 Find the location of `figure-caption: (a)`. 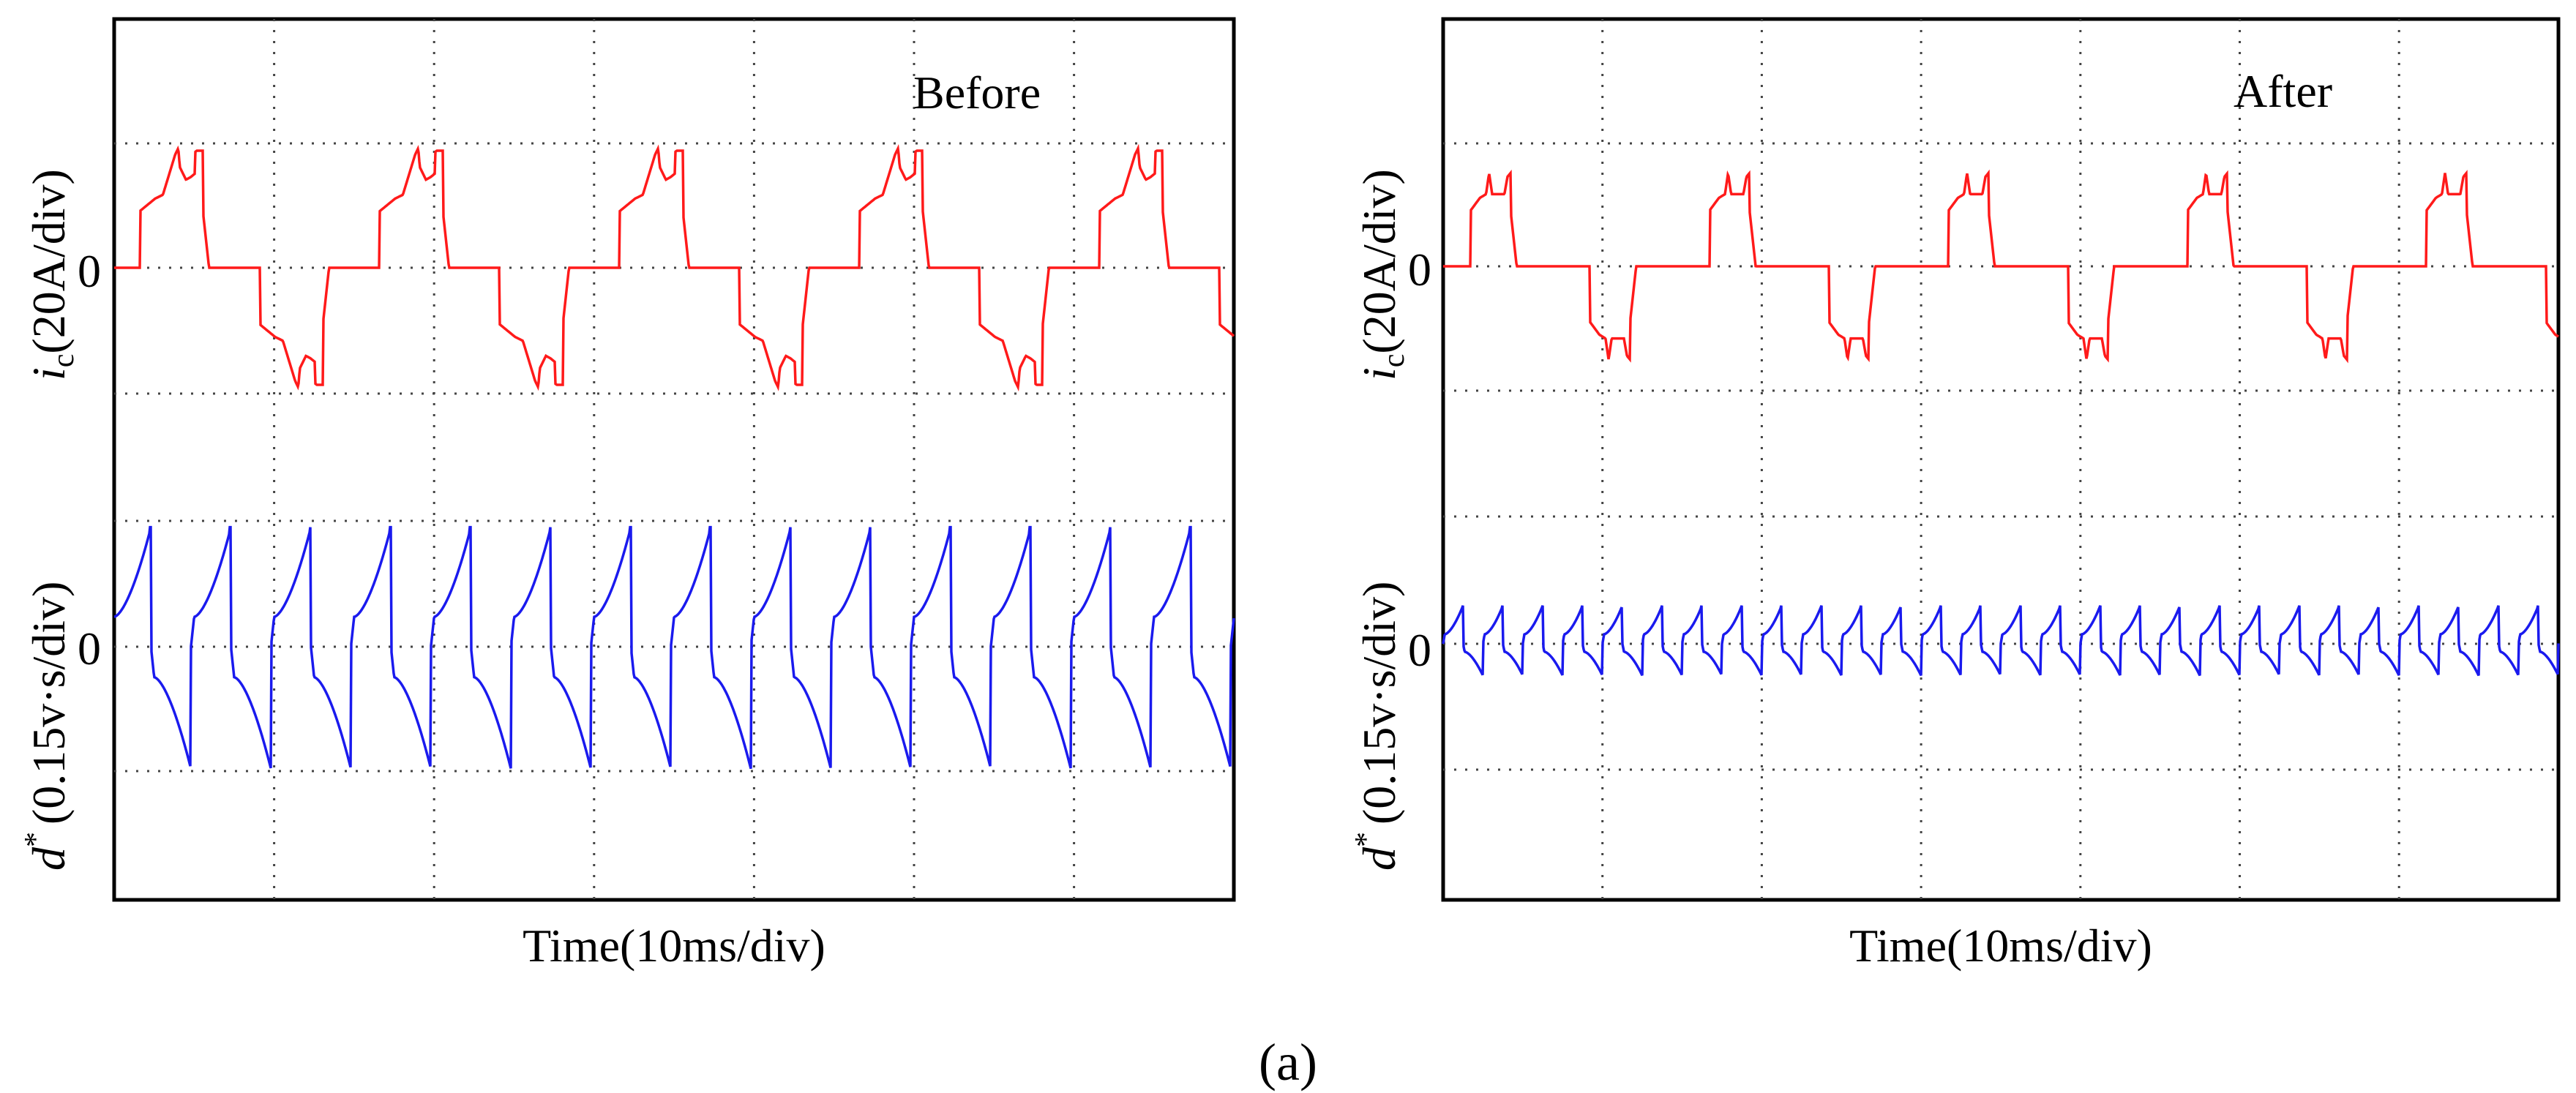

figure-caption: (a) is located at coordinates (1288, 1062).